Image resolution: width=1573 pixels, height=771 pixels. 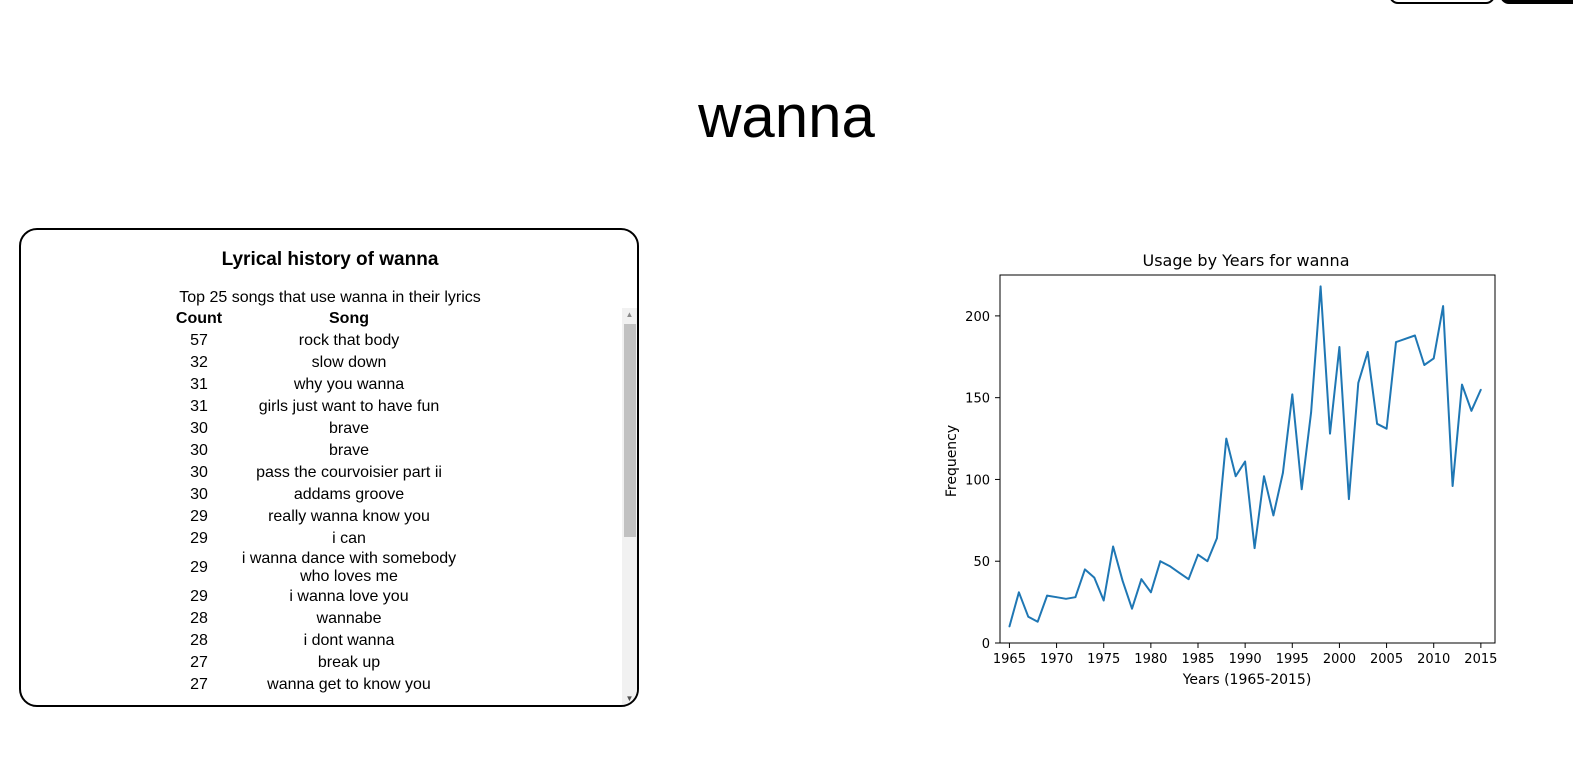 I want to click on table-row: 30 addams groove, so click(x=317, y=495).